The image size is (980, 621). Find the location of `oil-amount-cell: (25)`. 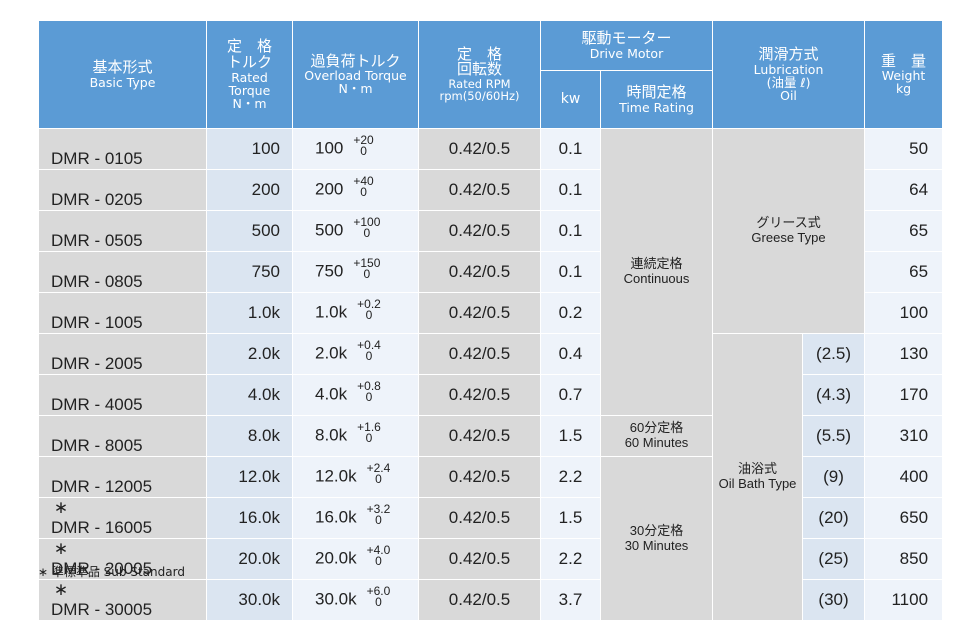

oil-amount-cell: (25) is located at coordinates (834, 559).